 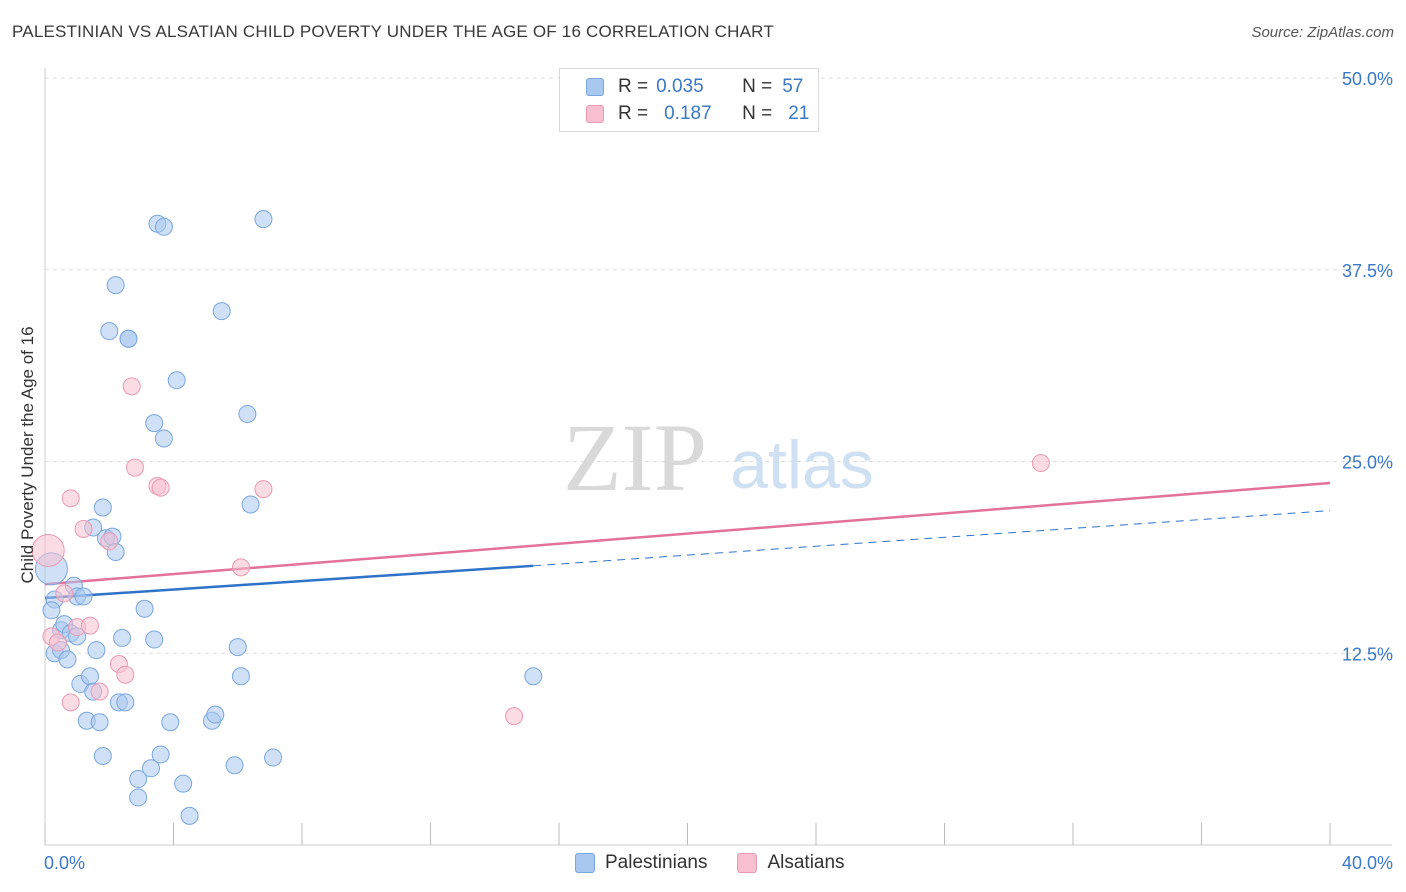 I want to click on legend-r-value: 0.035, so click(x=680, y=86).